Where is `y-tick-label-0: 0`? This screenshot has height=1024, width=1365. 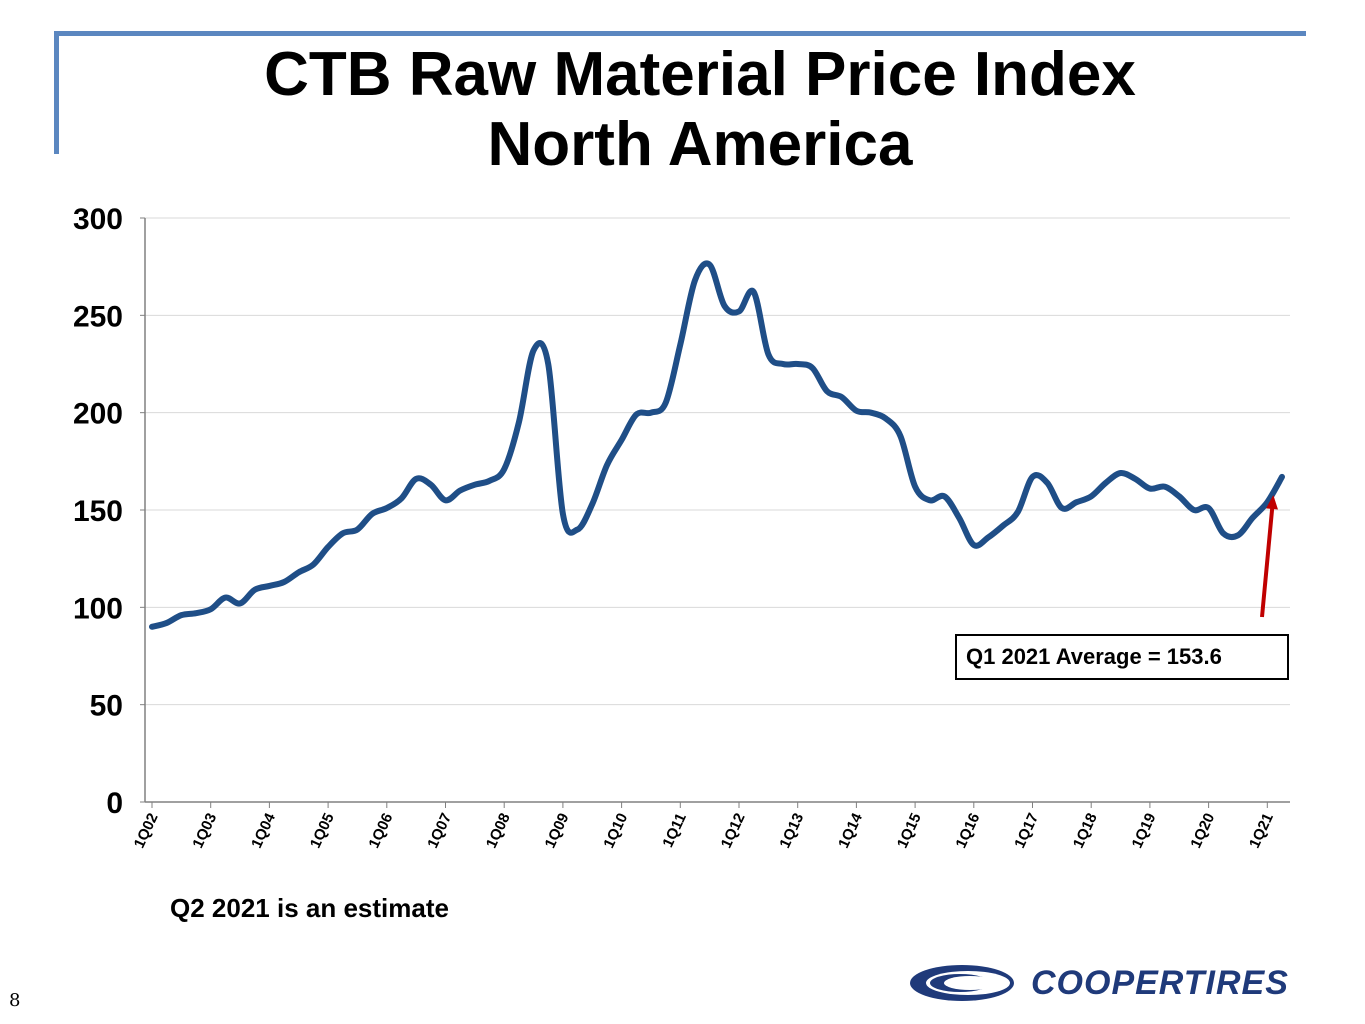
y-tick-label-0: 0 is located at coordinates (114, 803).